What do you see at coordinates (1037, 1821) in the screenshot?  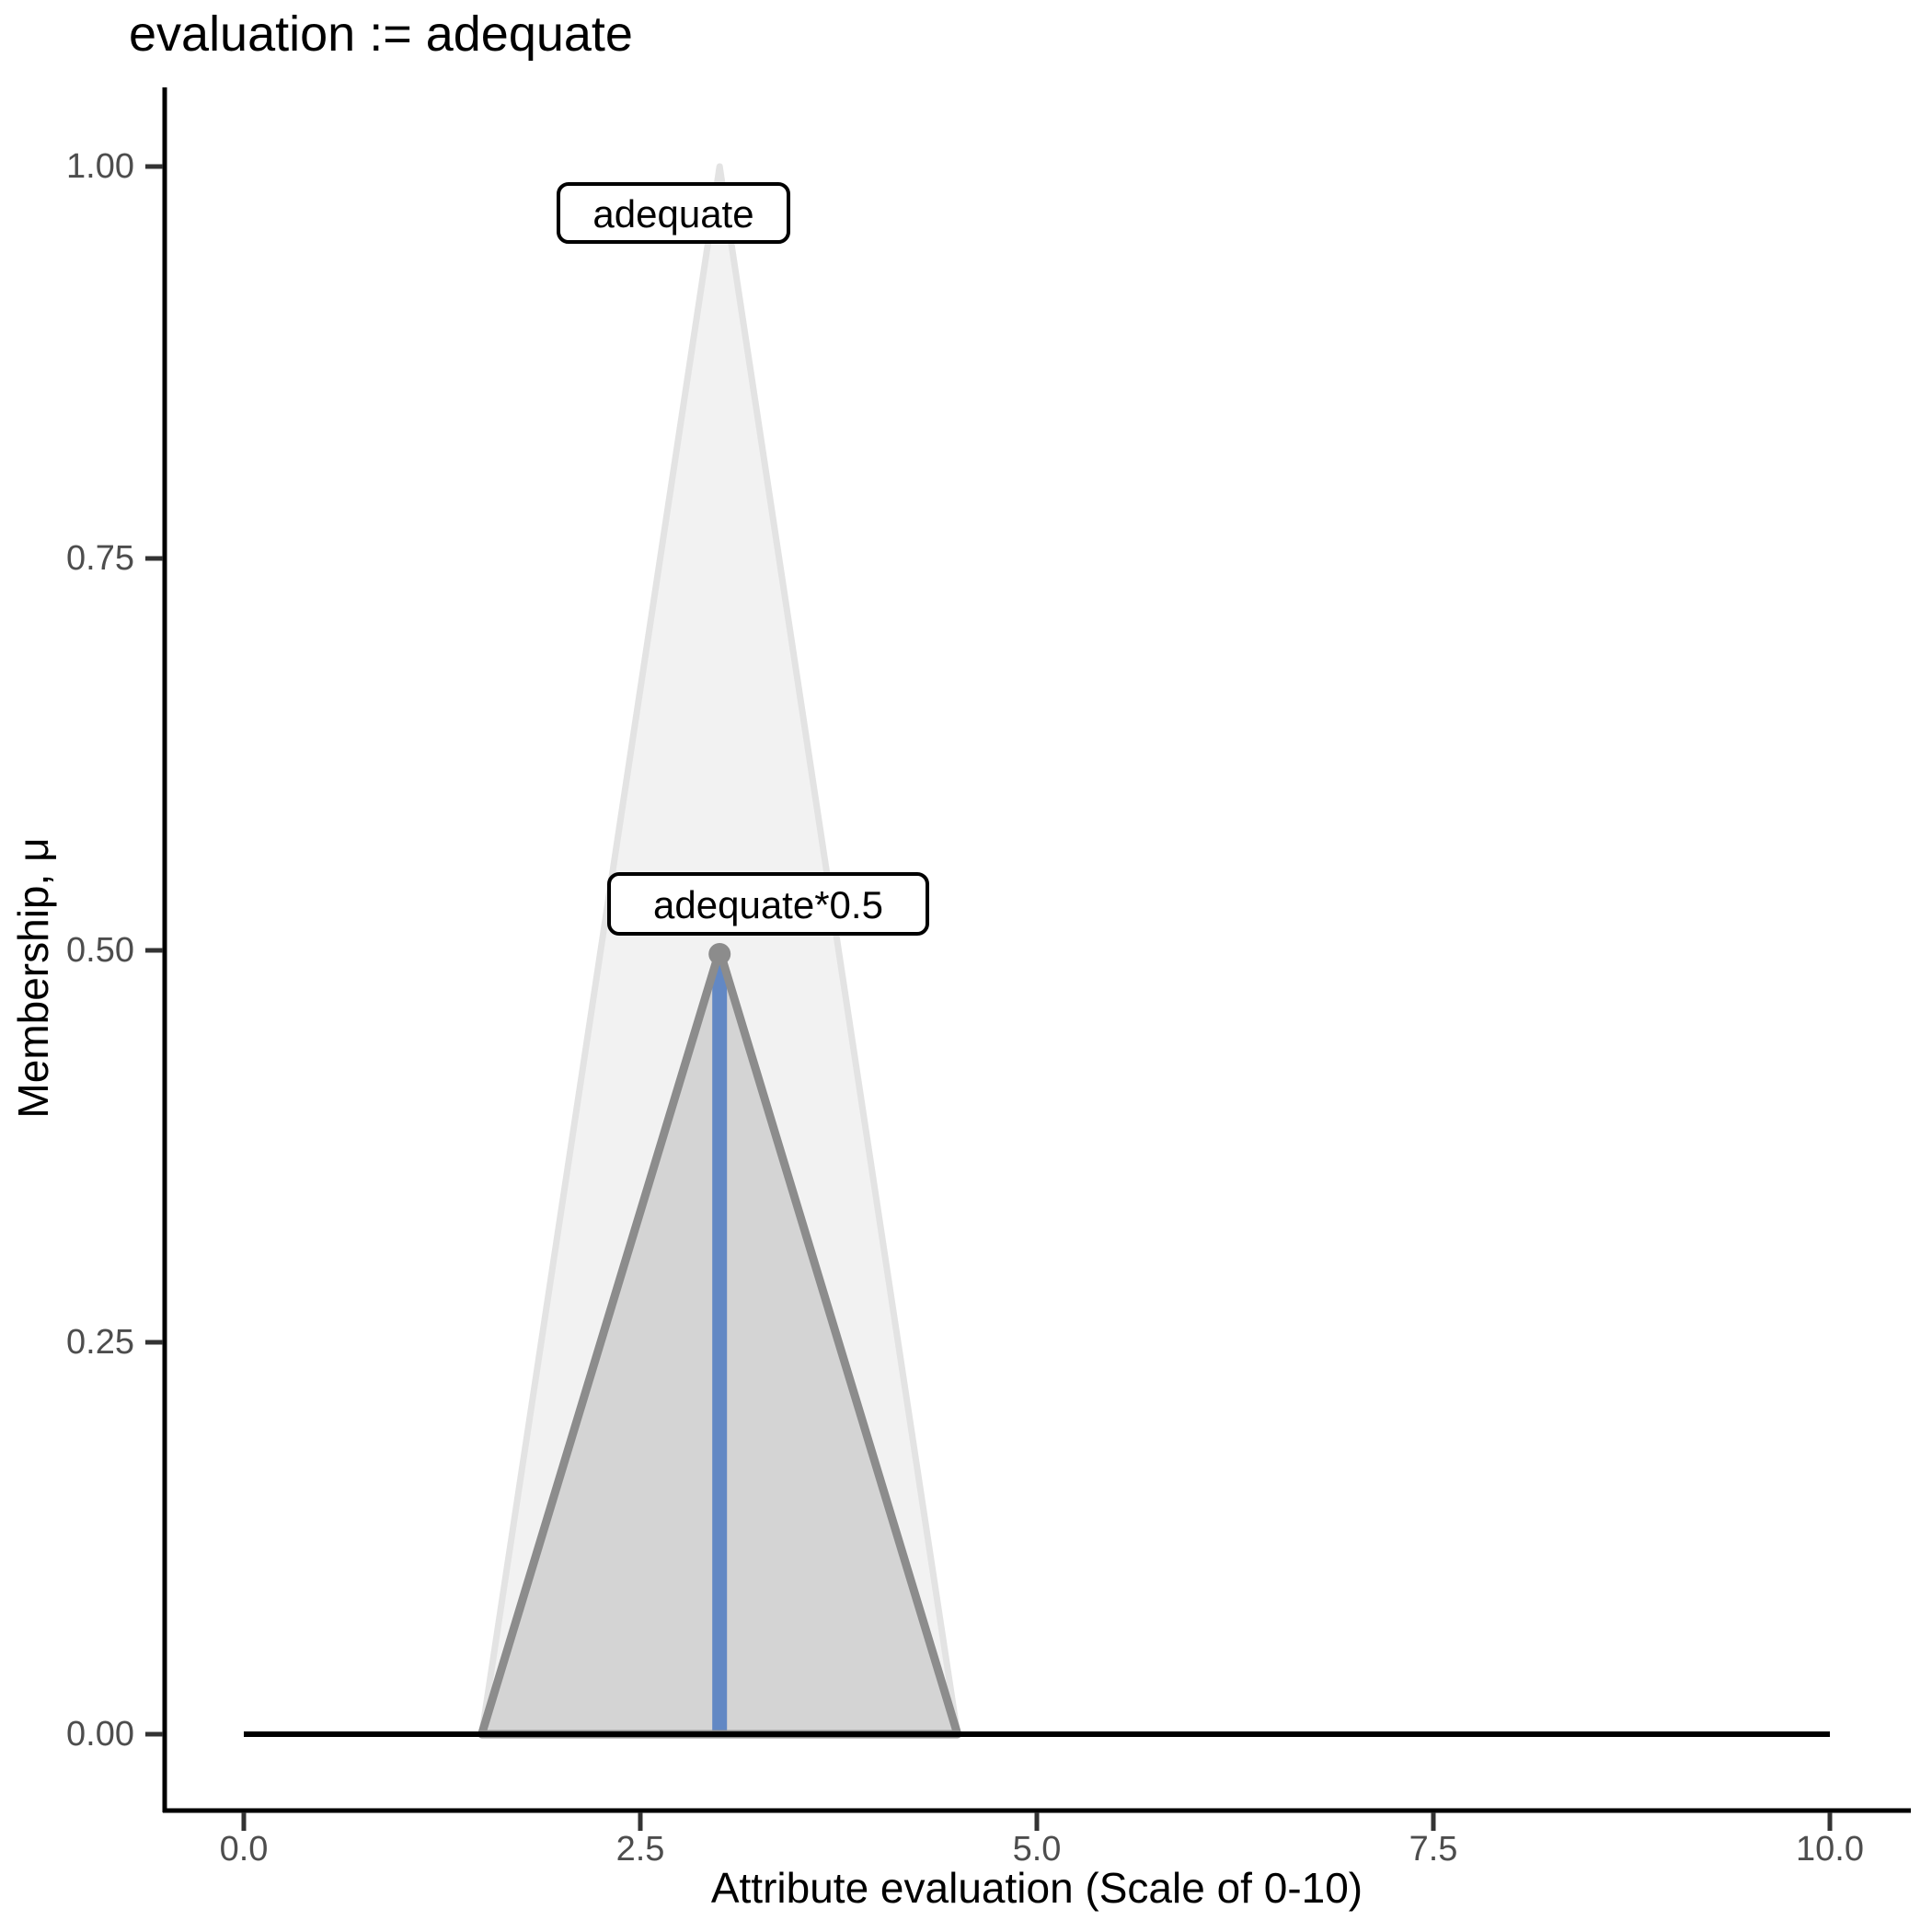 I see `x-tick-marks` at bounding box center [1037, 1821].